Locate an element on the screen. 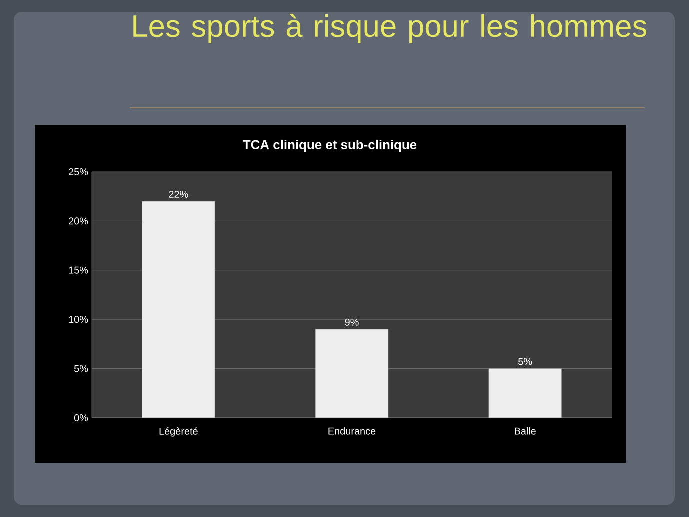 The width and height of the screenshot is (689, 517). chart-title: Les sports à risque pour les hommes is located at coordinates (390, 29).